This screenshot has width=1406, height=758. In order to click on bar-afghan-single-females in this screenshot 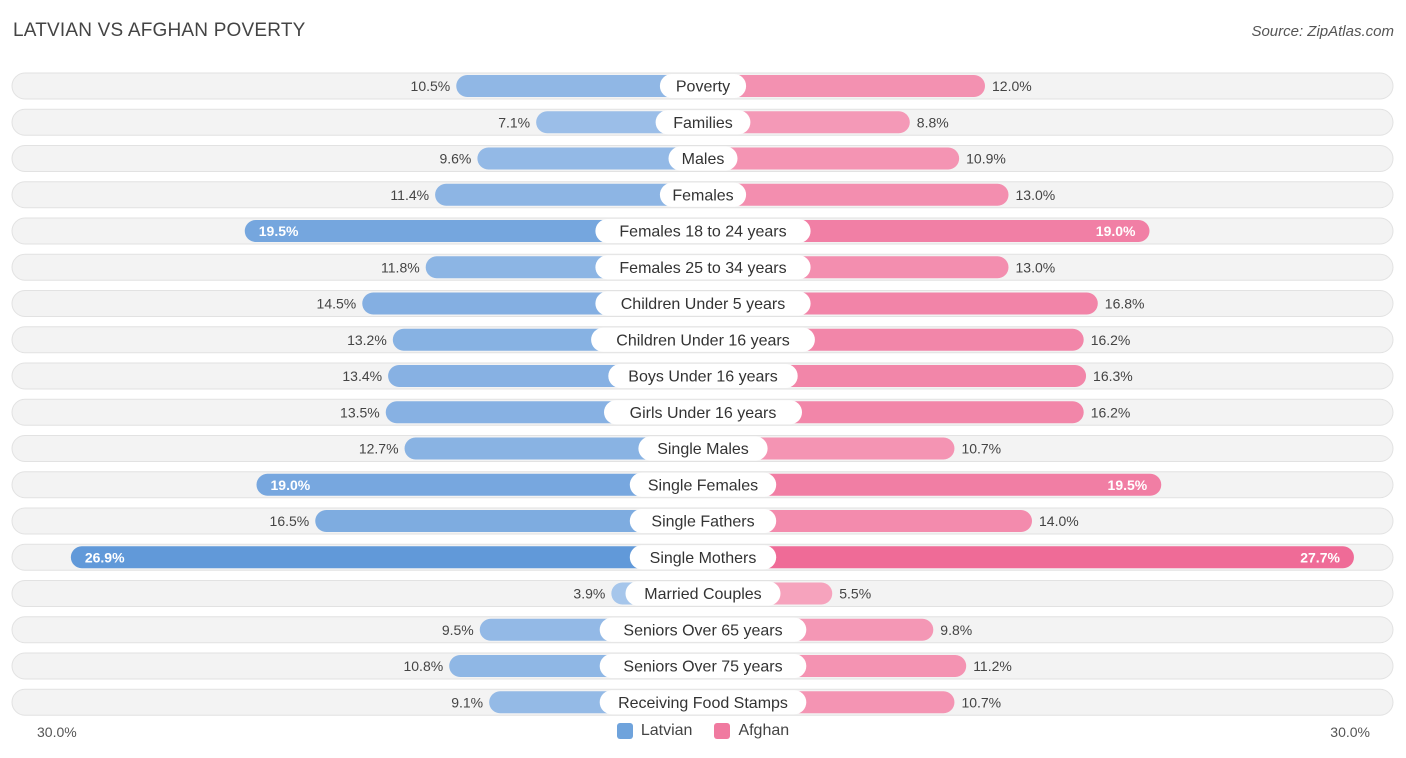, I will do `click(927, 484)`.